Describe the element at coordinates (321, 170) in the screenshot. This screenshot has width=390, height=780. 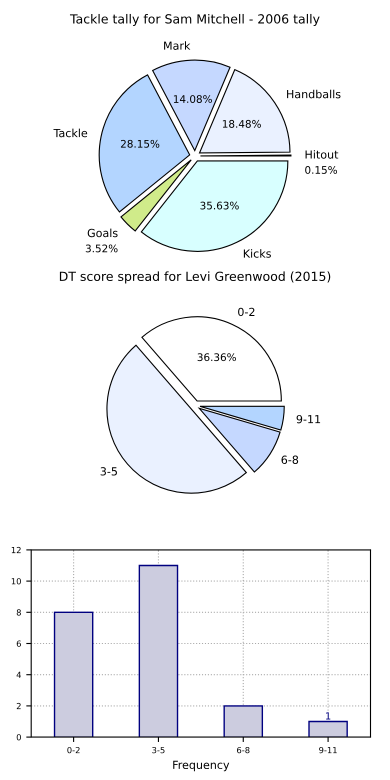
I see `data-label: 0.15%` at that location.